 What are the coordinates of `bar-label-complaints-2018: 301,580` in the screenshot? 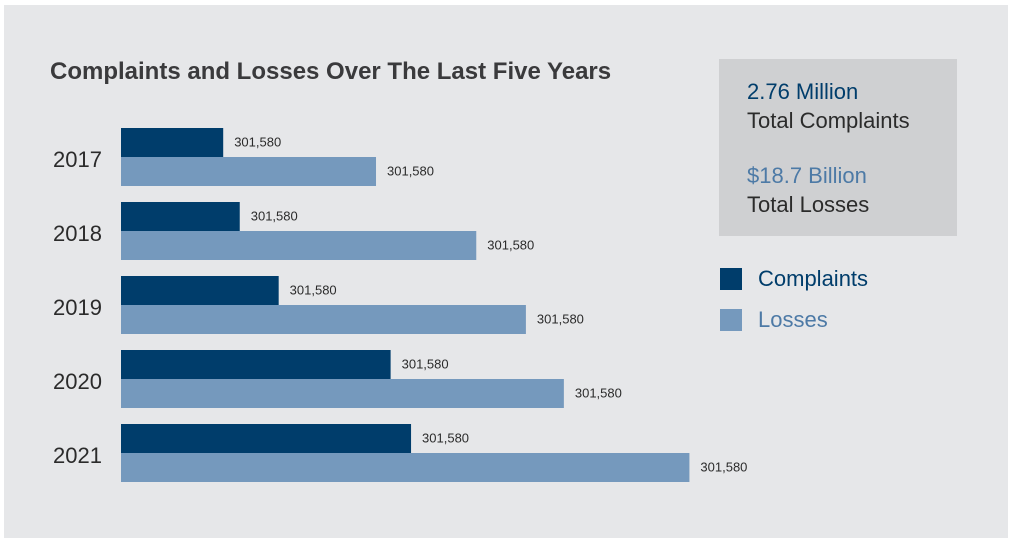 It's located at (274, 216).